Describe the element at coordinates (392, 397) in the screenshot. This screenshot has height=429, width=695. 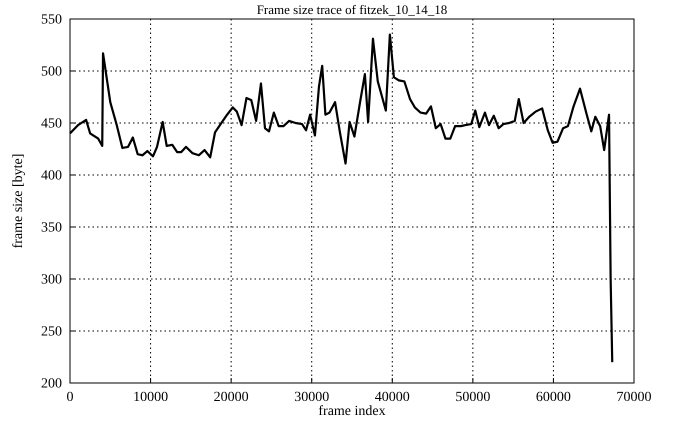
I see `x-tick-label: 40000` at that location.